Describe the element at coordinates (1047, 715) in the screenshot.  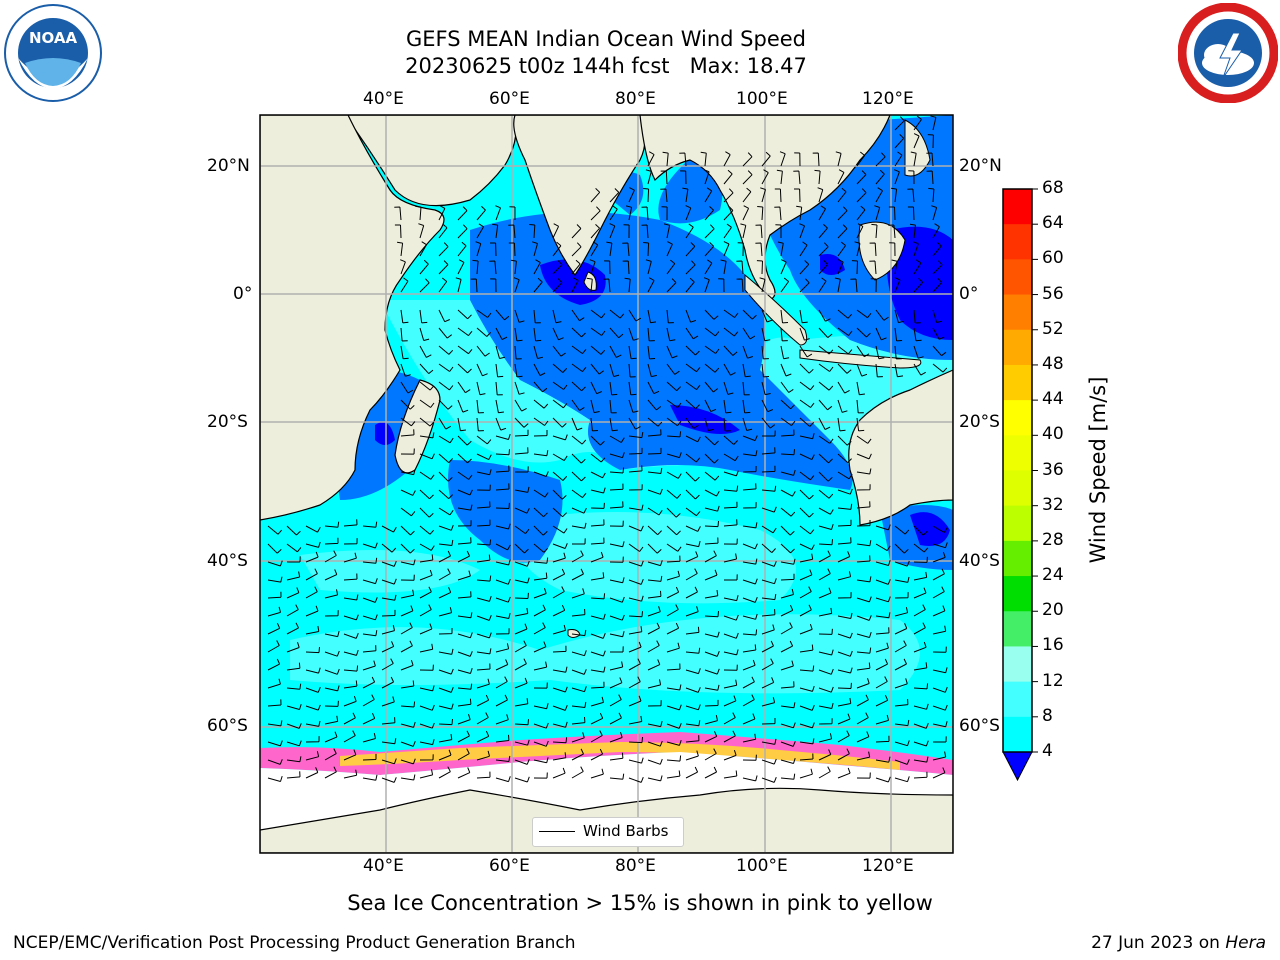
I see `colorbar-tick-label: 8` at that location.